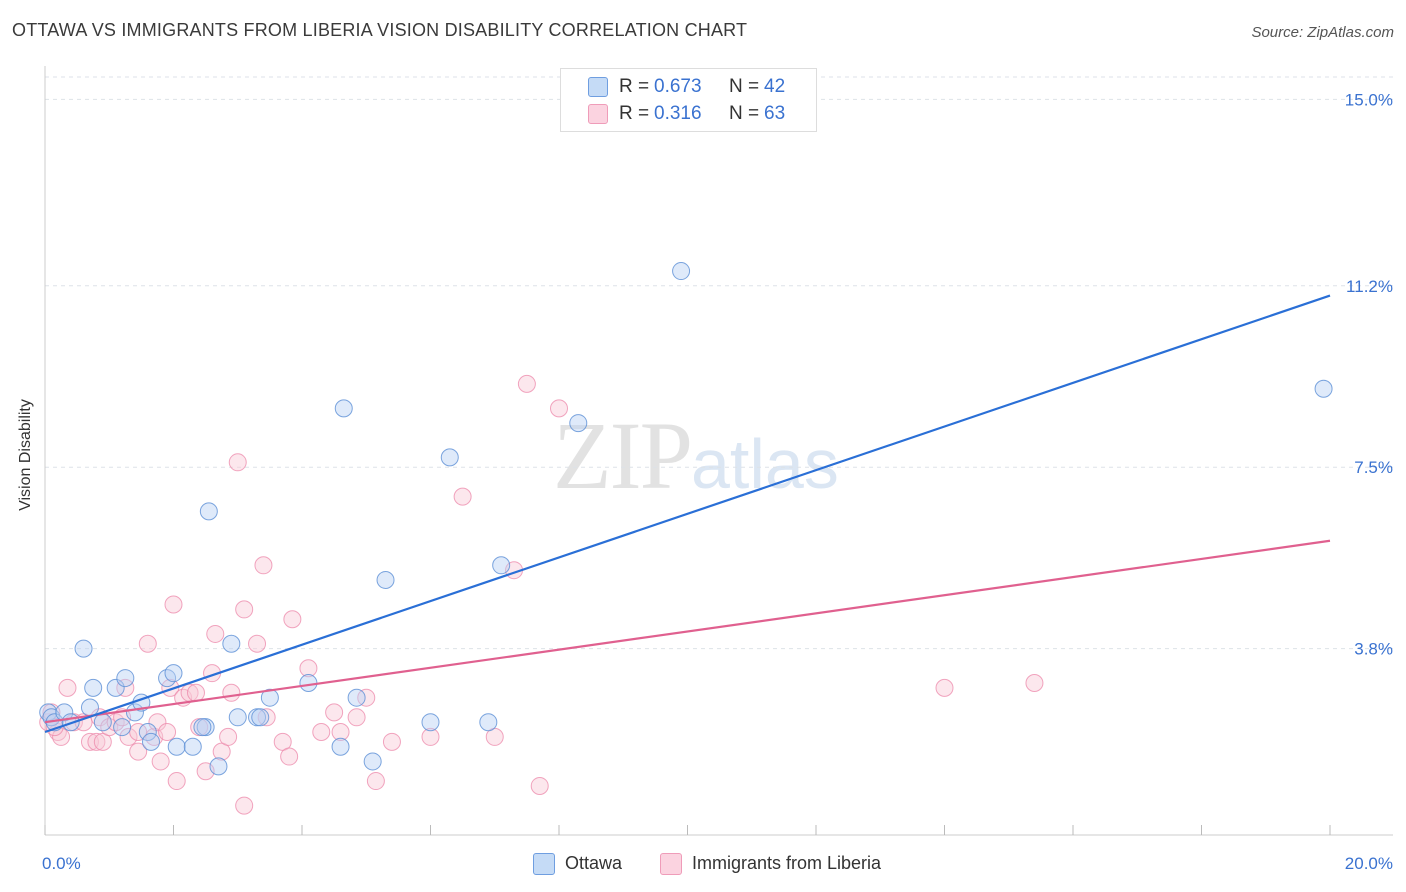 The width and height of the screenshot is (1406, 892). I want to click on liberia-n-label: N =, so click(744, 113).